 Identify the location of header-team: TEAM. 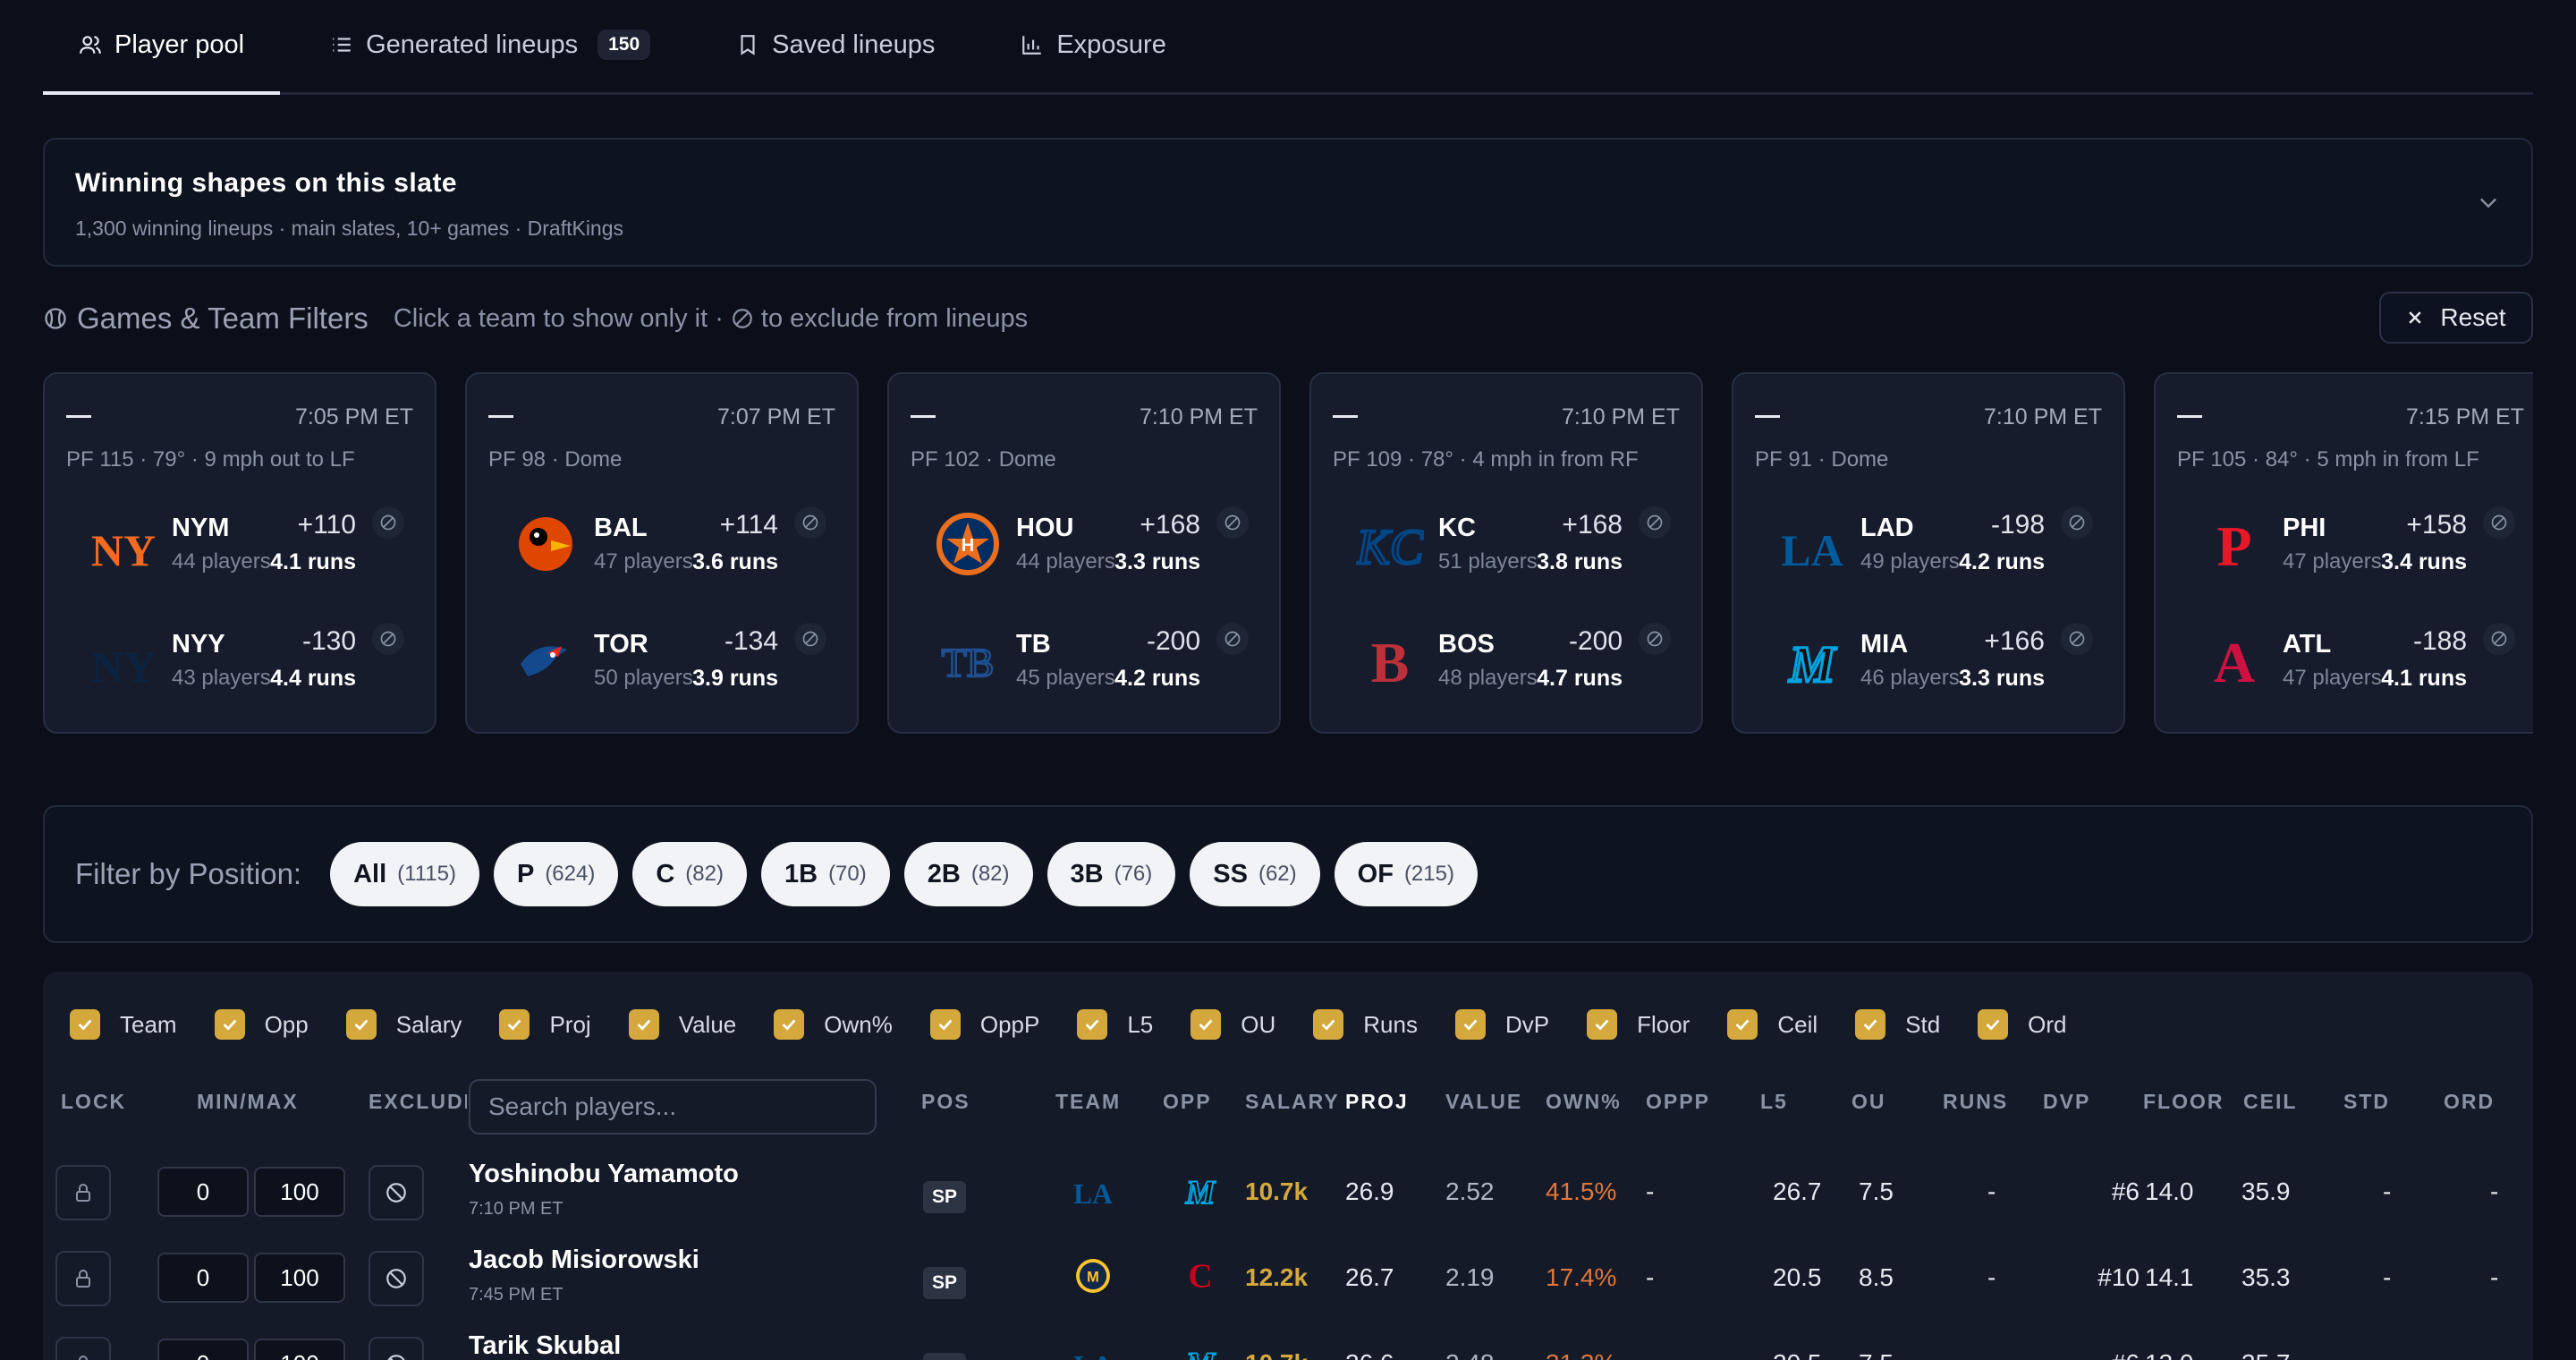
(1088, 1101).